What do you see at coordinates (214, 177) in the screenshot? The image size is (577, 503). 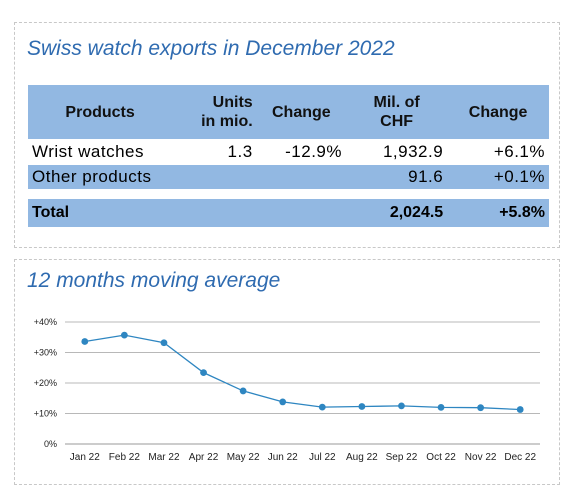 I see `row-units` at bounding box center [214, 177].